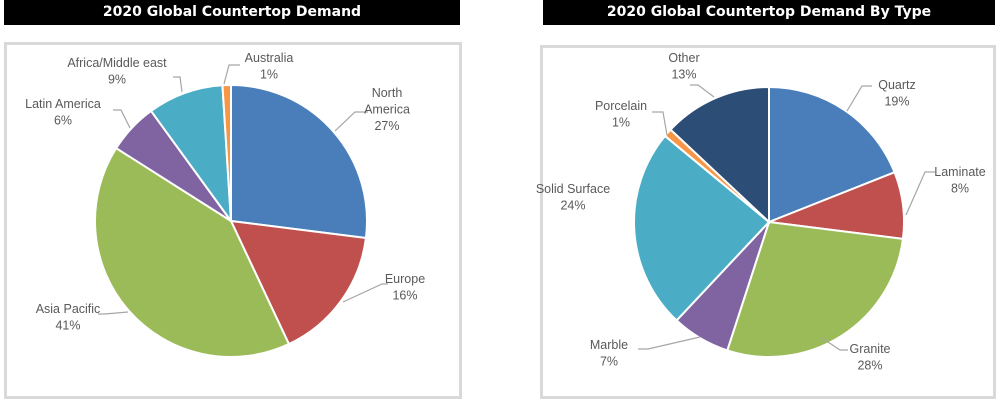  What do you see at coordinates (192, 252) in the screenshot?
I see `pie-slice-asia-pacific` at bounding box center [192, 252].